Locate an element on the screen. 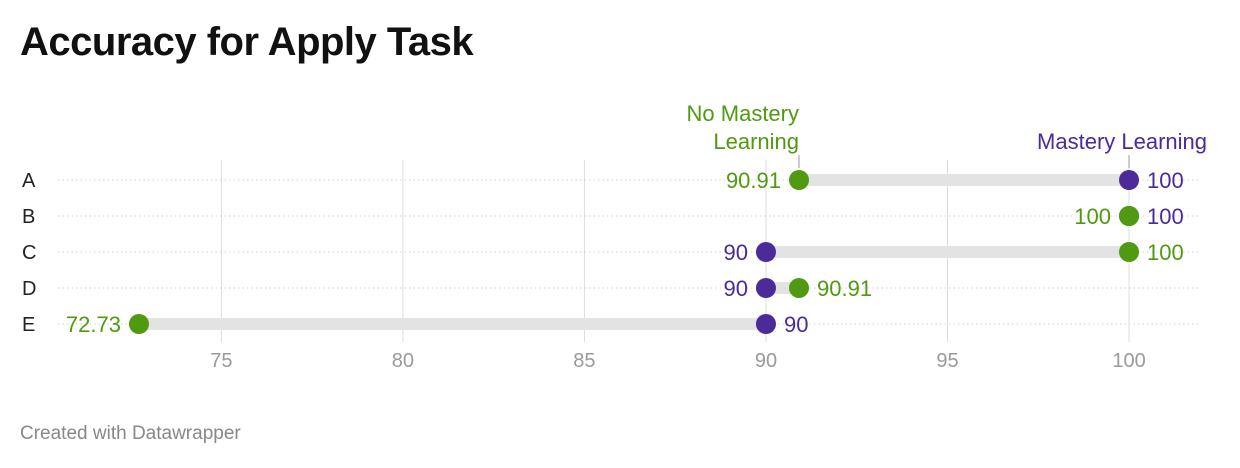 Image resolution: width=1240 pixels, height=468 pixels. row-label: D is located at coordinates (29, 289).